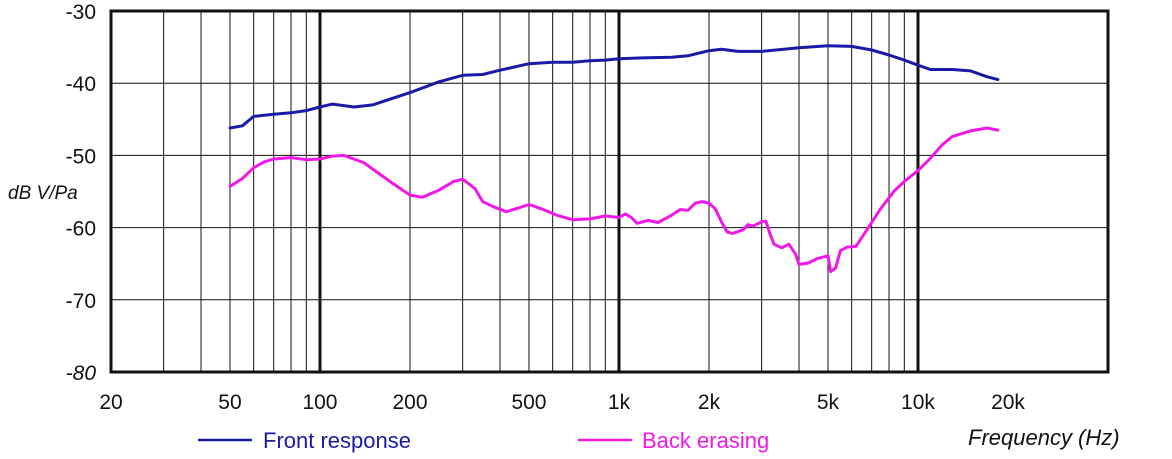 This screenshot has height=459, width=1172. I want to click on x-tick-label: 100, so click(319, 402).